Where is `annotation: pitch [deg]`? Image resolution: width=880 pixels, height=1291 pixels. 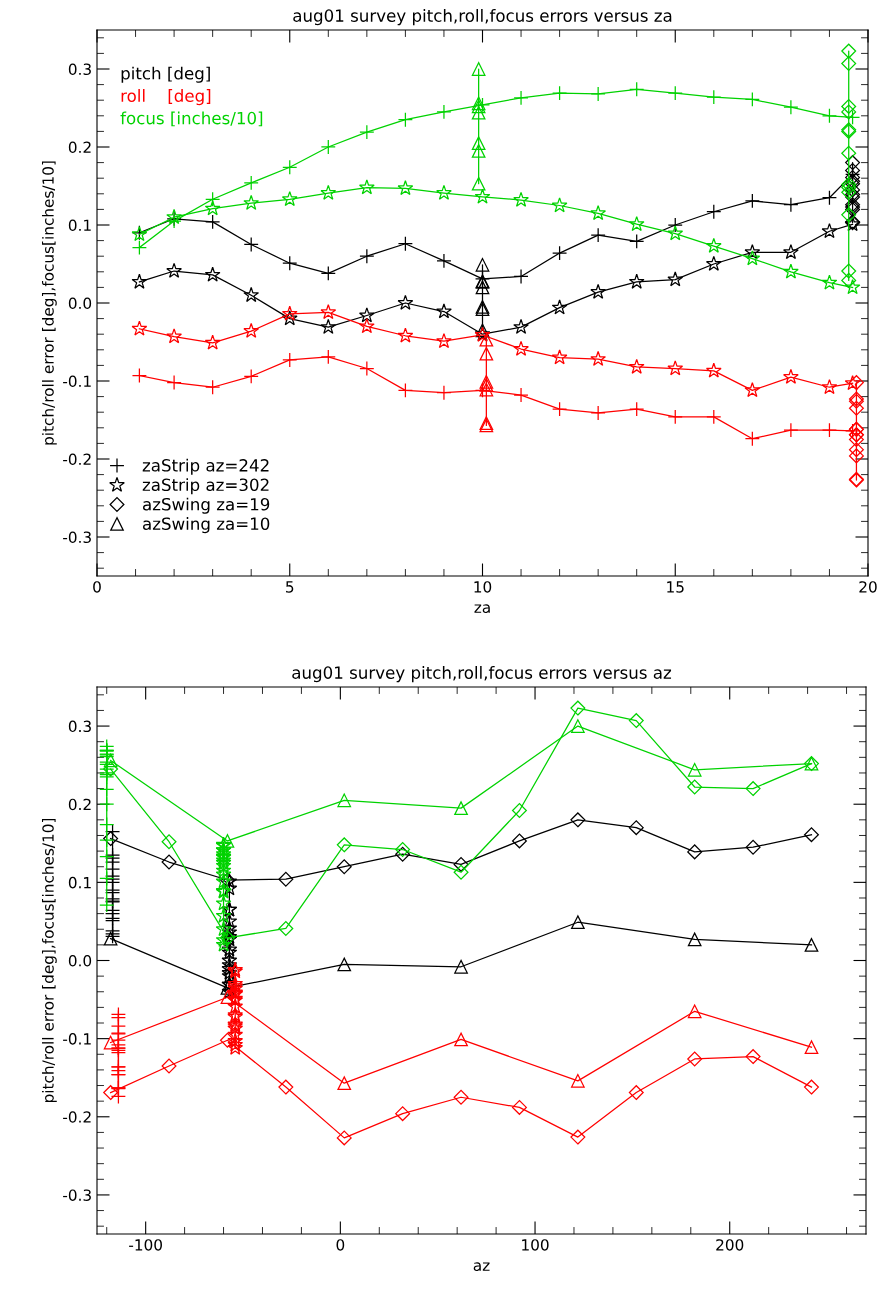 annotation: pitch [deg] is located at coordinates (165, 74).